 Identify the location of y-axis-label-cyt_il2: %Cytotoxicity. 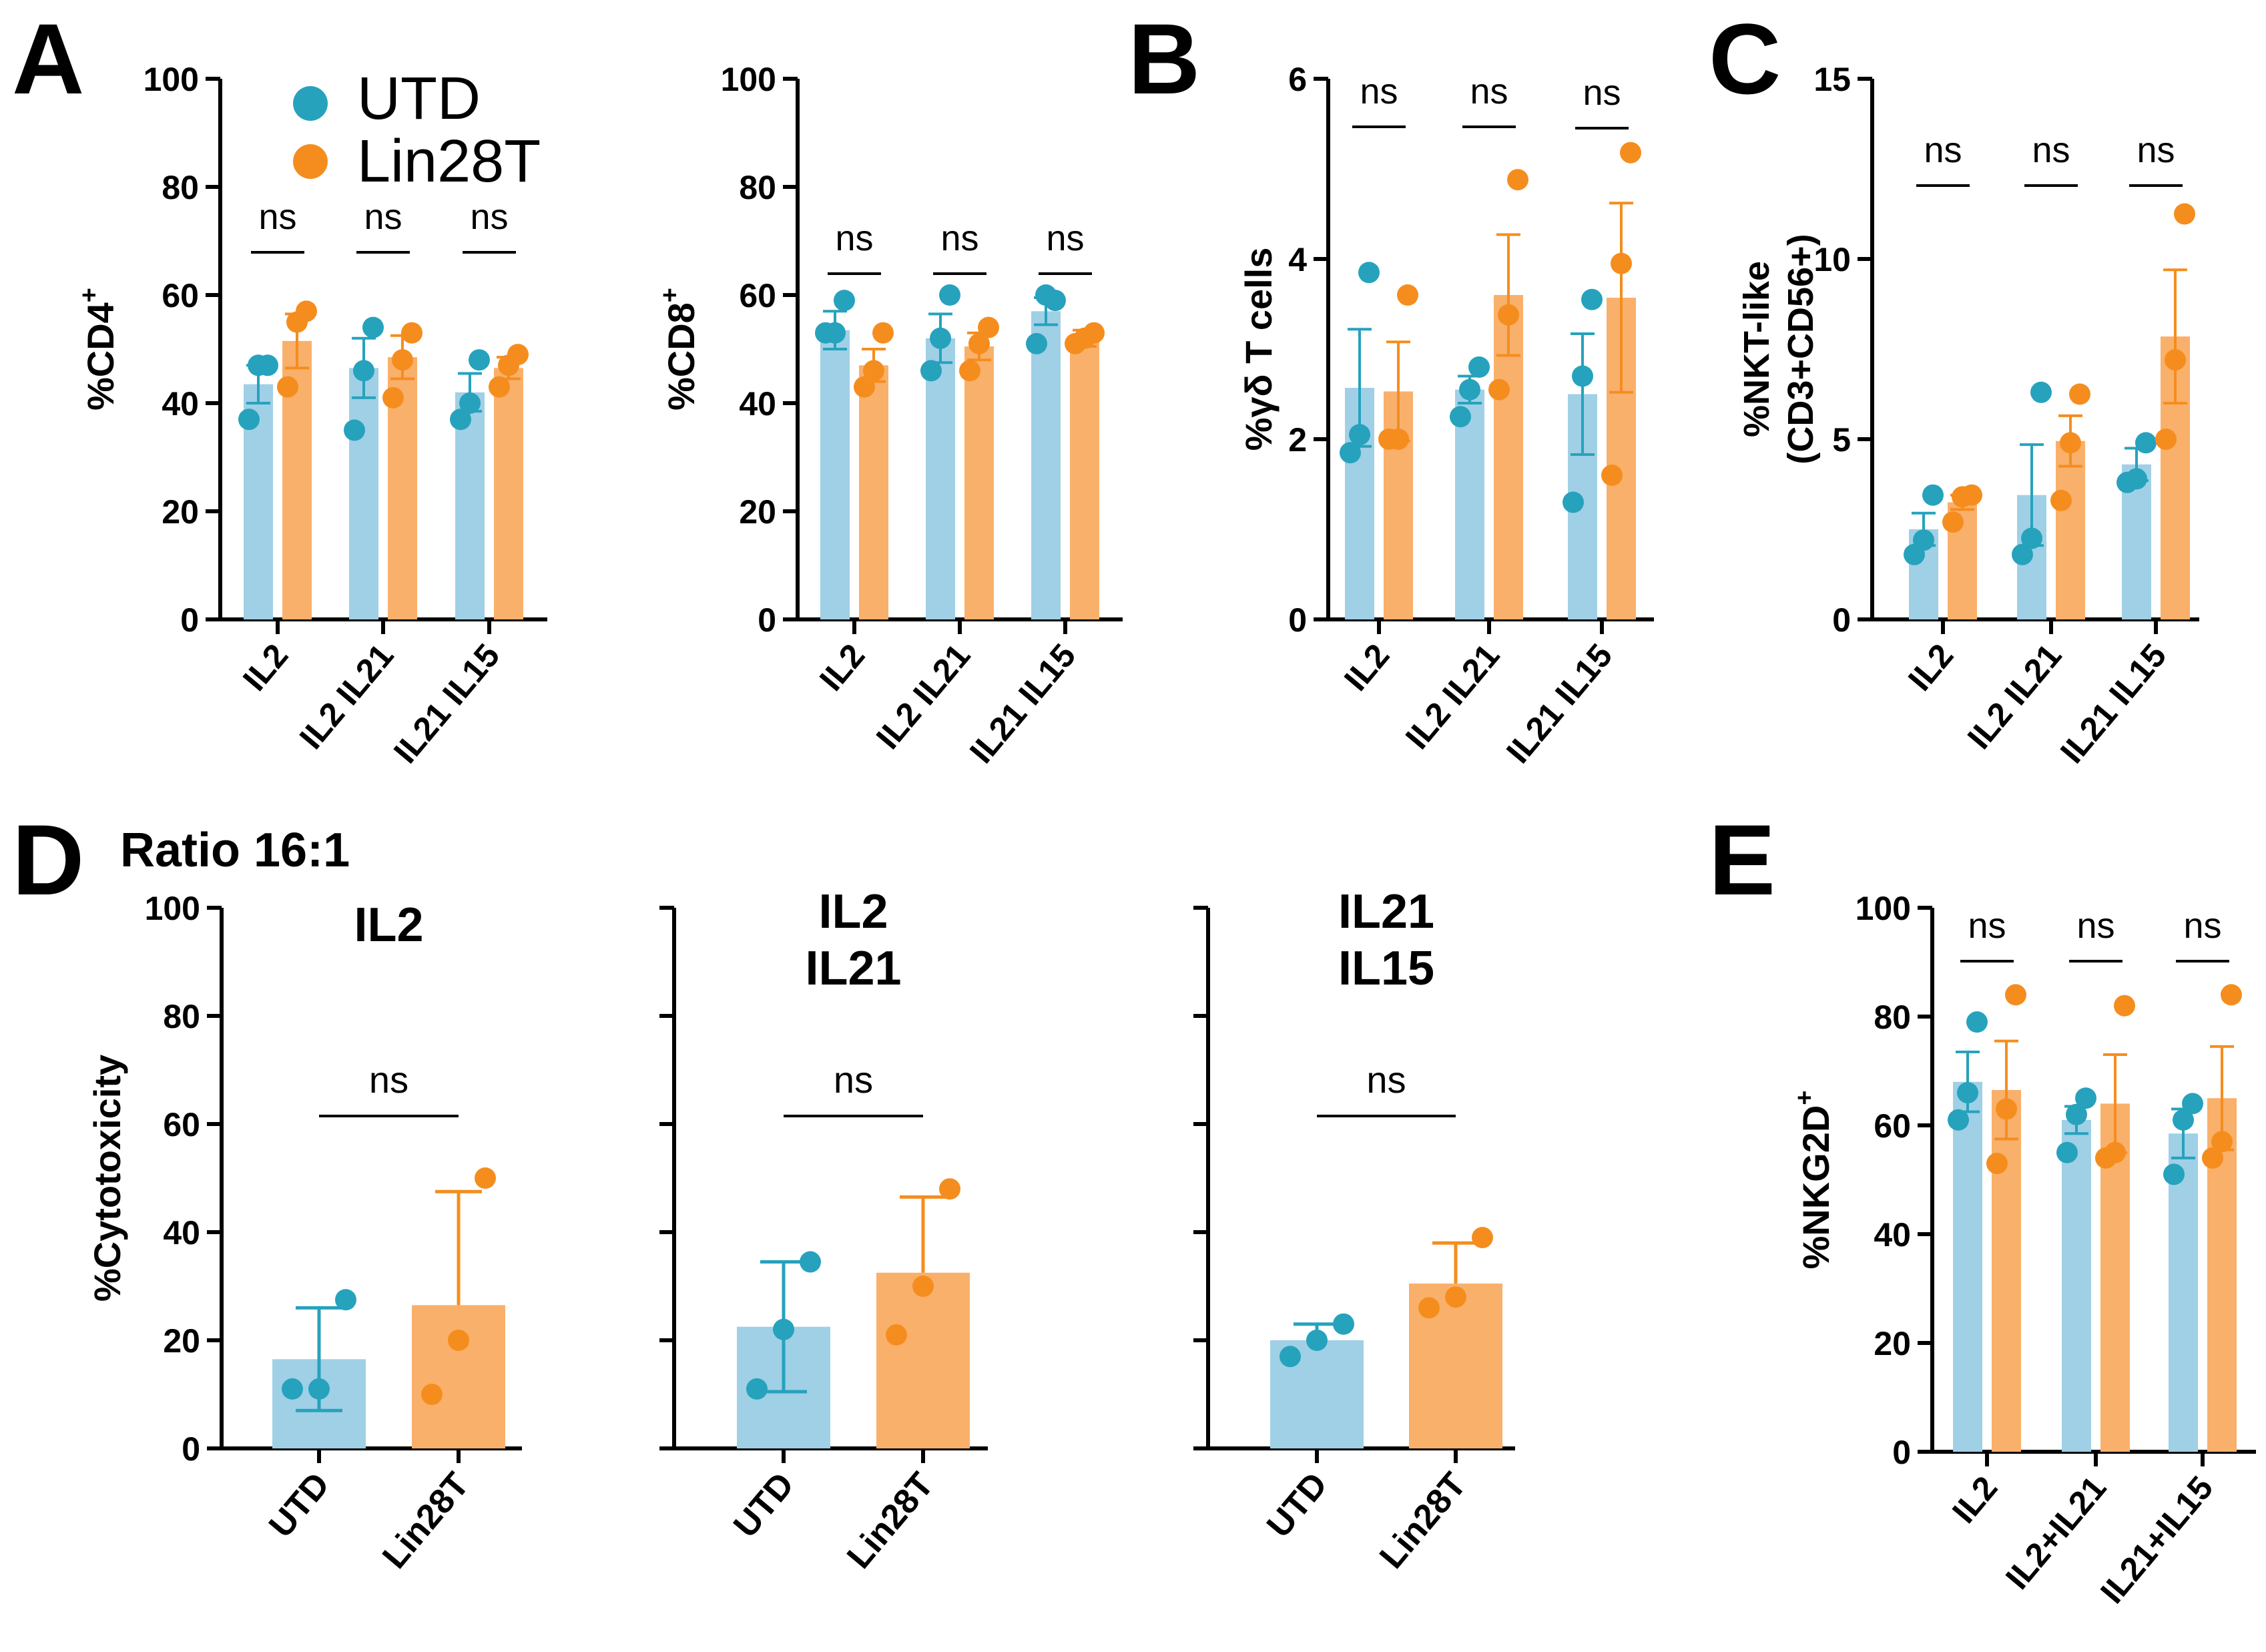
(107, 1178).